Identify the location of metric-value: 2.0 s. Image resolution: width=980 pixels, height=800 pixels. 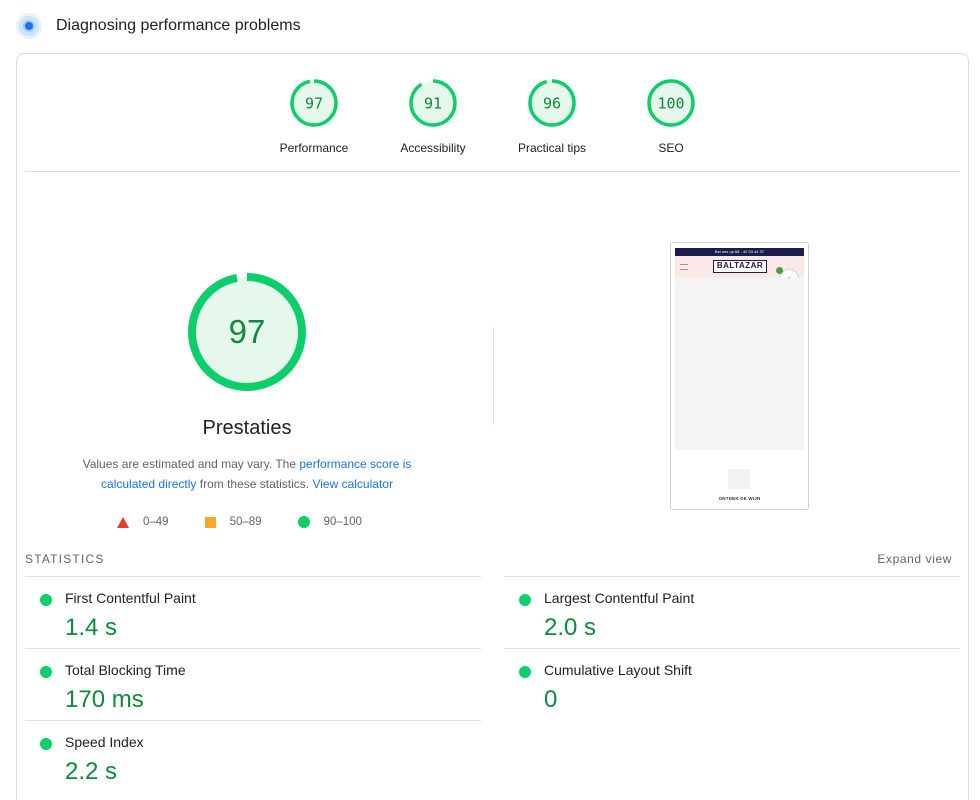
(570, 627).